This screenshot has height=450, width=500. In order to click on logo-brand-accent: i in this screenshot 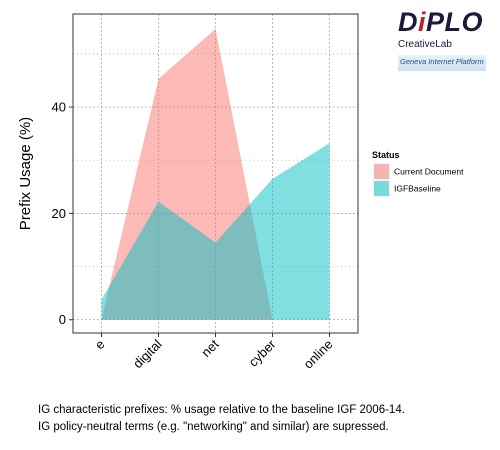, I will do `click(422, 22)`.